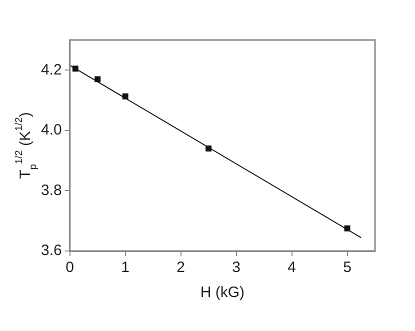 This screenshot has width=415, height=331. Describe the element at coordinates (26, 145) in the screenshot. I see `y-axis-title: Tp1/2 (K1/2)` at that location.